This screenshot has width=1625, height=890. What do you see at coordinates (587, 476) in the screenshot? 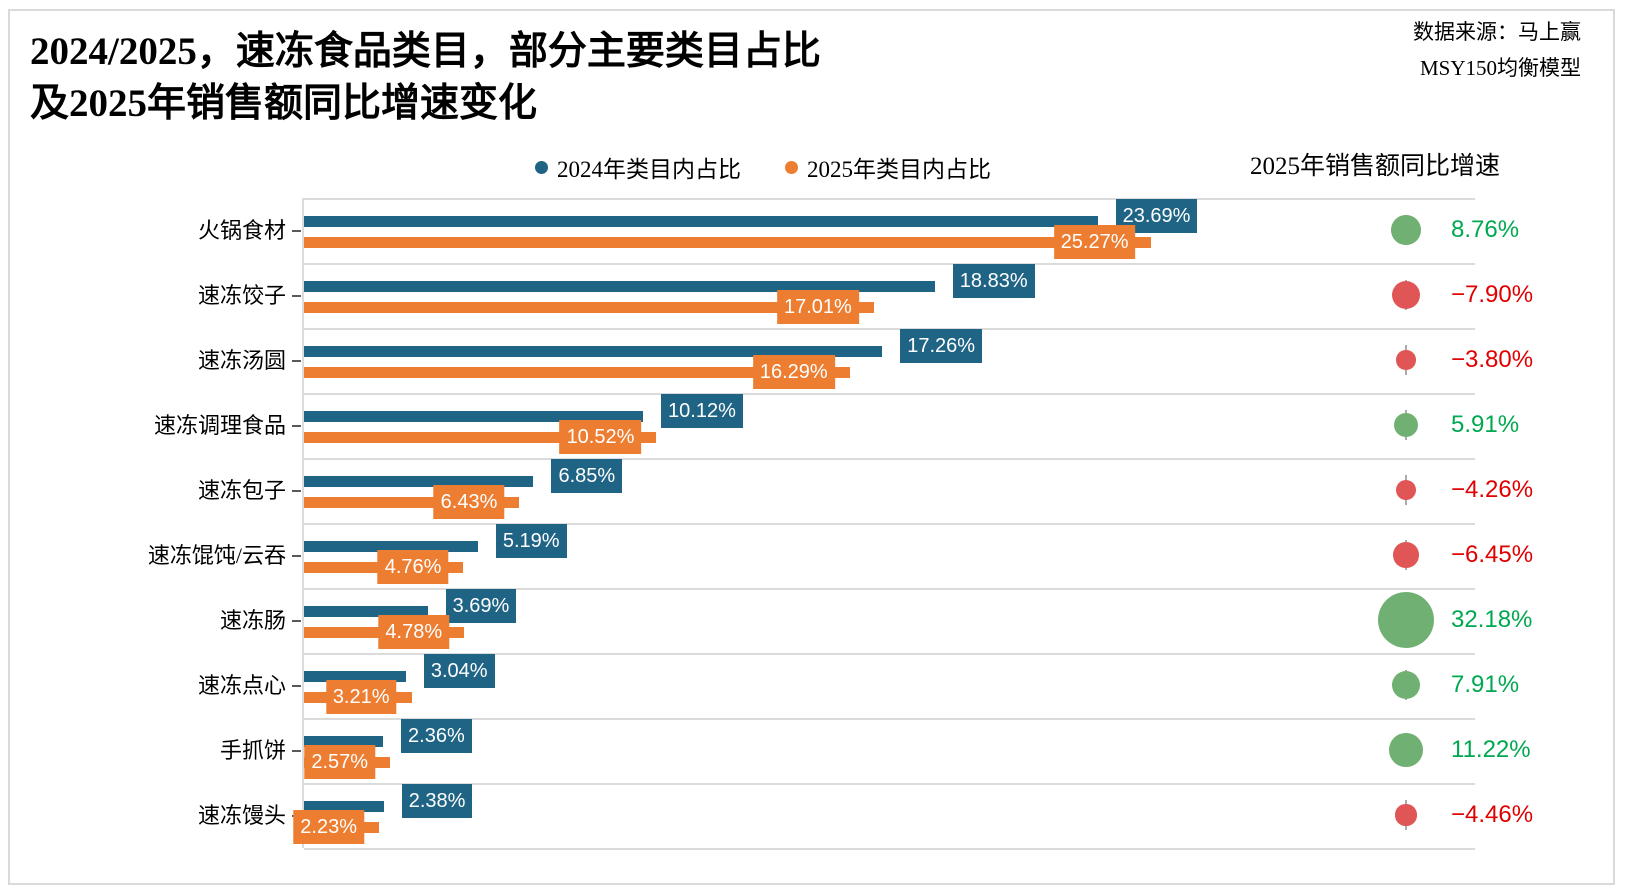
I see `bar-value-label-2024: 6.85%` at bounding box center [587, 476].